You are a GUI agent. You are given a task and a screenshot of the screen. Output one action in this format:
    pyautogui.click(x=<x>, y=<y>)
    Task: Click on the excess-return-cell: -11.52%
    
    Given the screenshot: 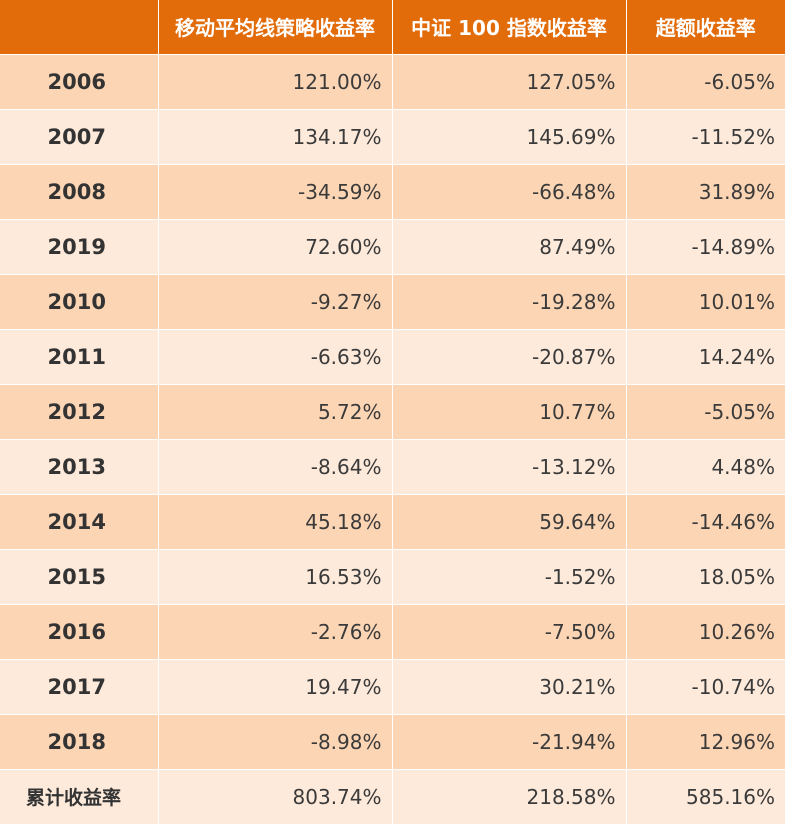 What is the action you would take?
    pyautogui.click(x=705, y=136)
    